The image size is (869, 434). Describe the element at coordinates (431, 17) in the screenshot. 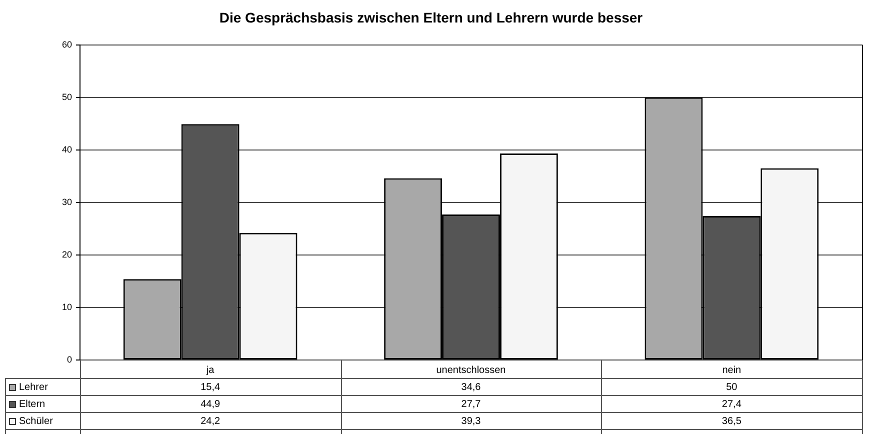

I see `chart-title: Die Gesprächsbasis zwischen Eltern und Lehrern wurde besser` at that location.